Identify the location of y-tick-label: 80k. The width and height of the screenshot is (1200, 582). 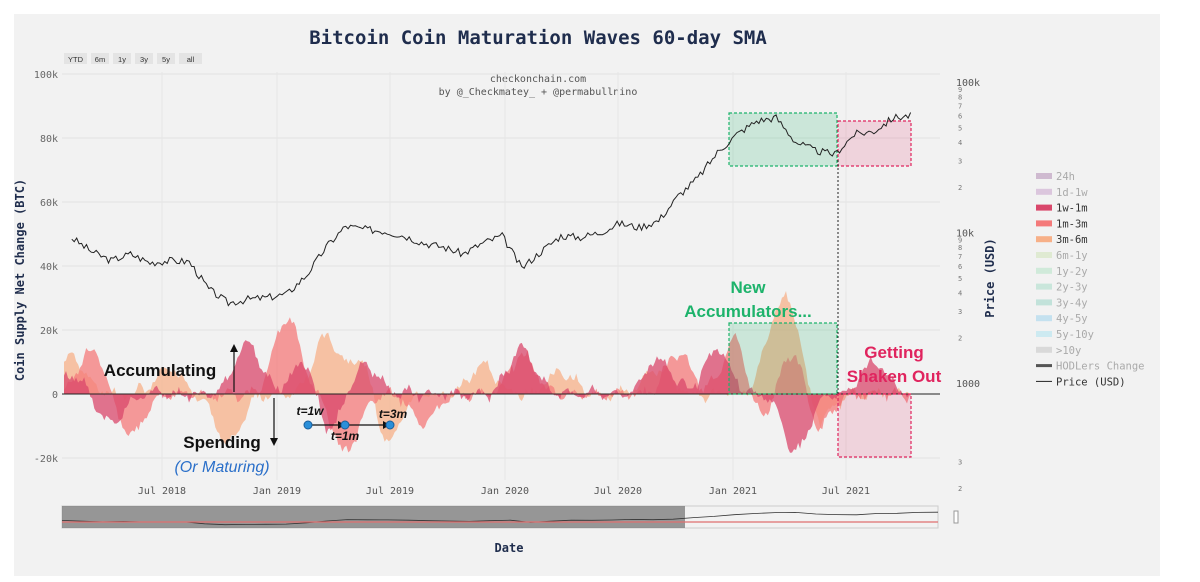
(49, 139).